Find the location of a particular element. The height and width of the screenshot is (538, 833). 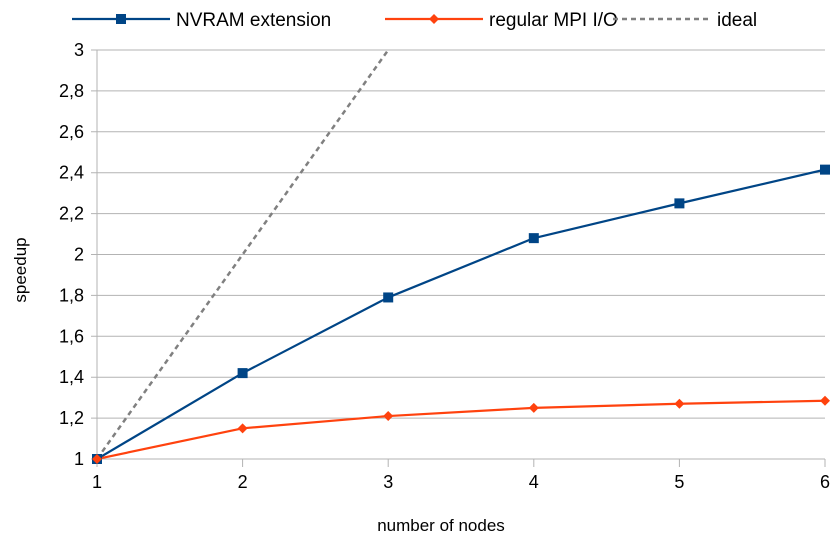

x-tick-label: 4 is located at coordinates (534, 482).